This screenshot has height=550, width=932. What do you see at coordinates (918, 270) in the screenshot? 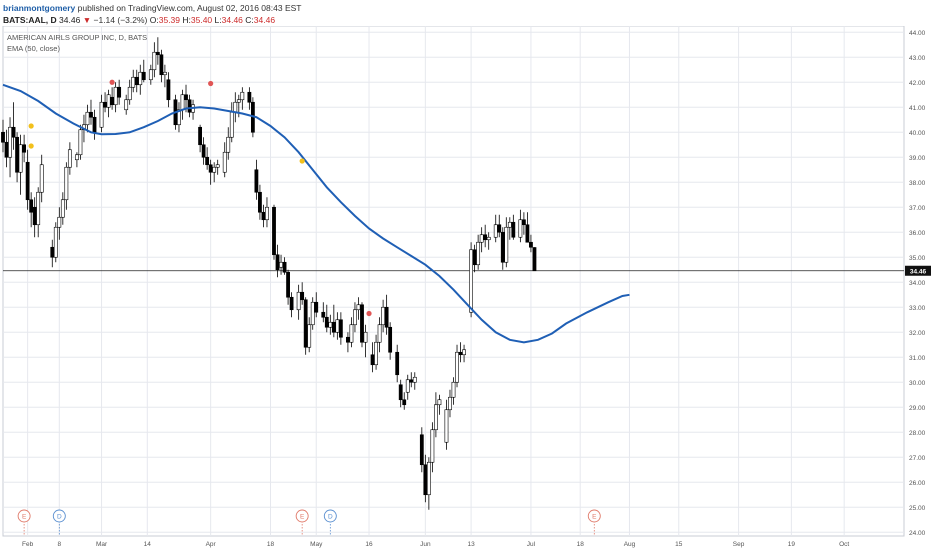
I see `last-price-tag` at bounding box center [918, 270].